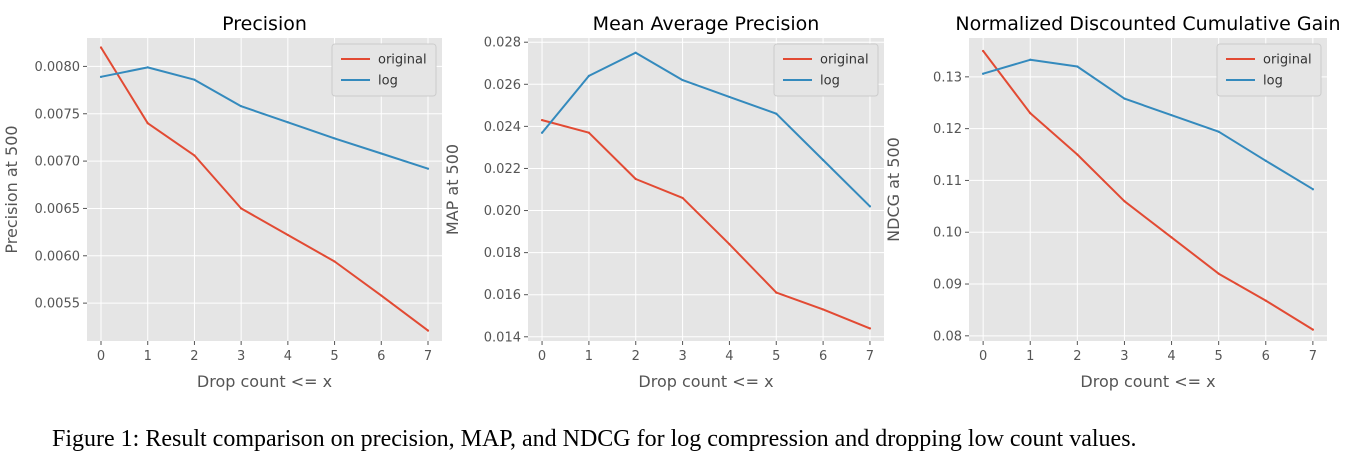 This screenshot has width=1372, height=472. What do you see at coordinates (502, 169) in the screenshot?
I see `y-tick-label: 0.022` at bounding box center [502, 169].